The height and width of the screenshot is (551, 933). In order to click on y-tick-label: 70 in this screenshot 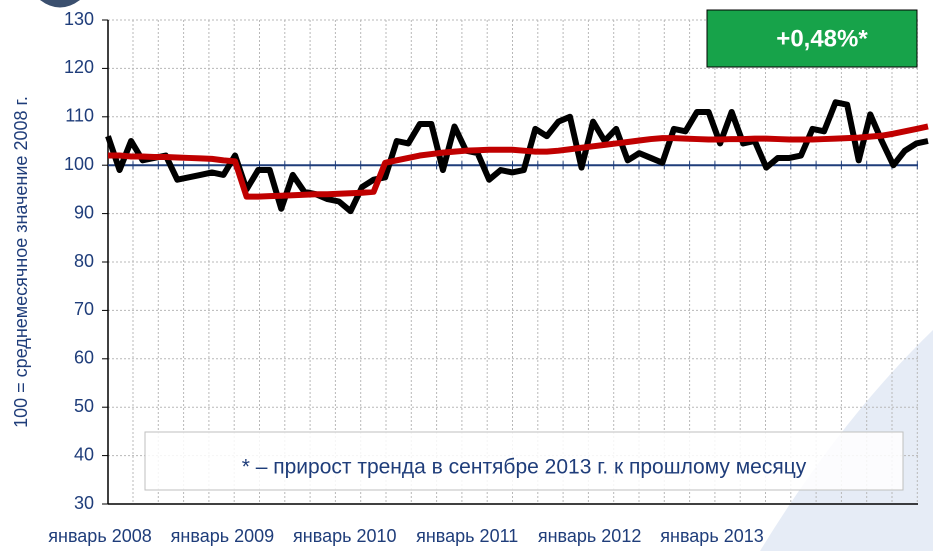, I will do `click(84, 309)`.